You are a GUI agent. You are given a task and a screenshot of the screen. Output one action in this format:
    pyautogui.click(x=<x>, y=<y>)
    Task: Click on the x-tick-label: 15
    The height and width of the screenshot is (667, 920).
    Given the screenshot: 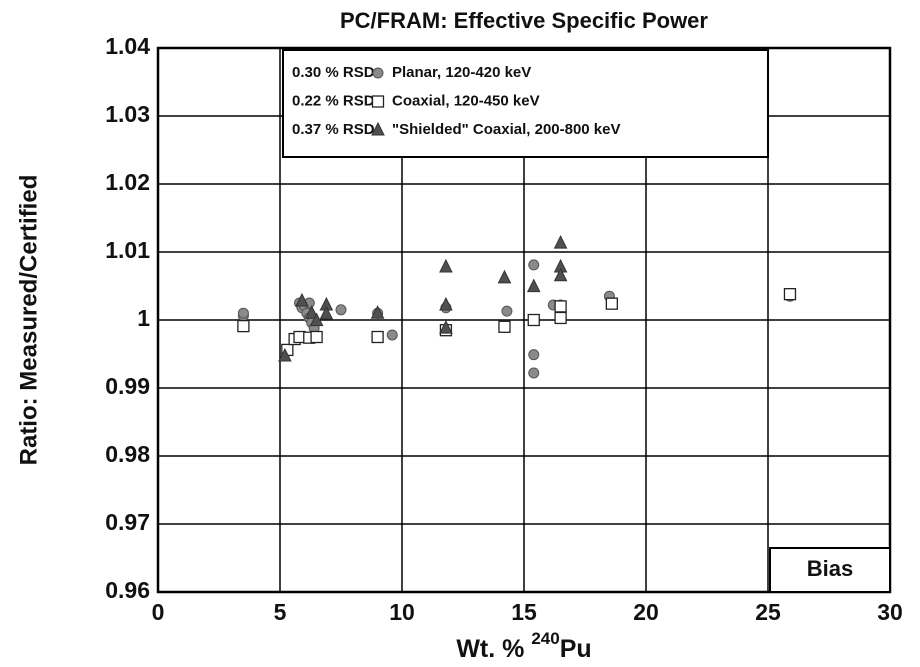 What is the action you would take?
    pyautogui.click(x=524, y=612)
    